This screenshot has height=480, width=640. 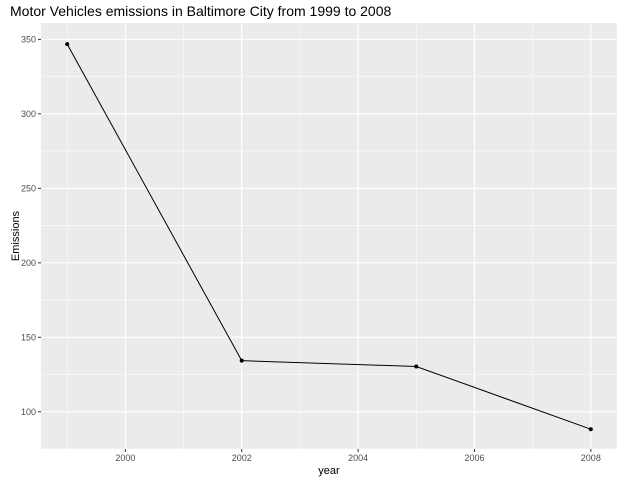 I want to click on x-tick-label: 2002, so click(x=242, y=458).